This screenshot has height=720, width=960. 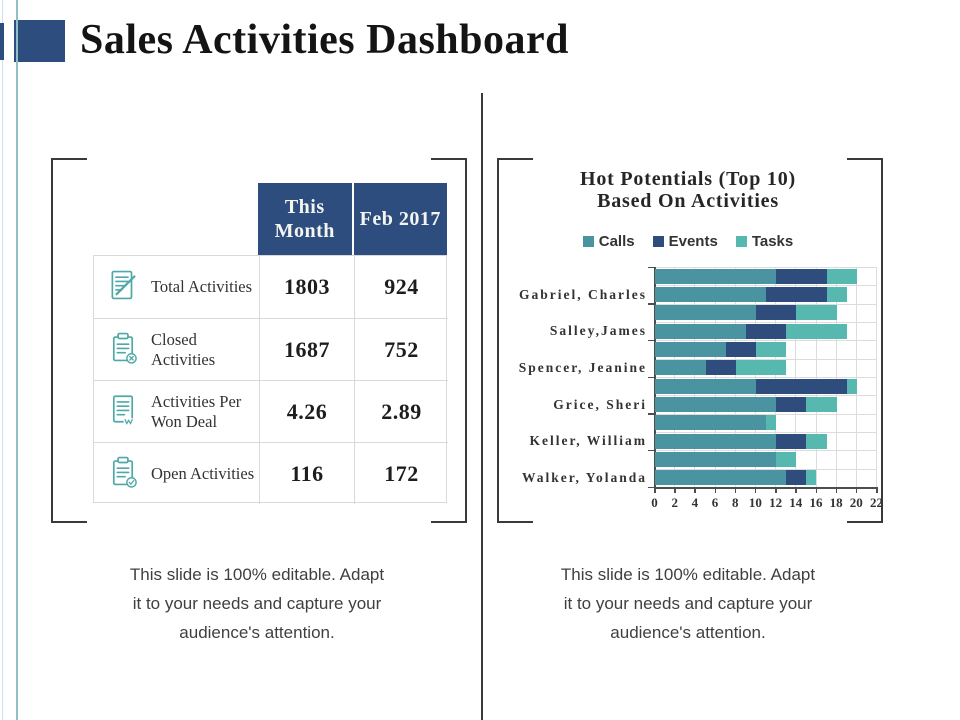 What do you see at coordinates (2, 41) in the screenshot?
I see `accent-square-clipped` at bounding box center [2, 41].